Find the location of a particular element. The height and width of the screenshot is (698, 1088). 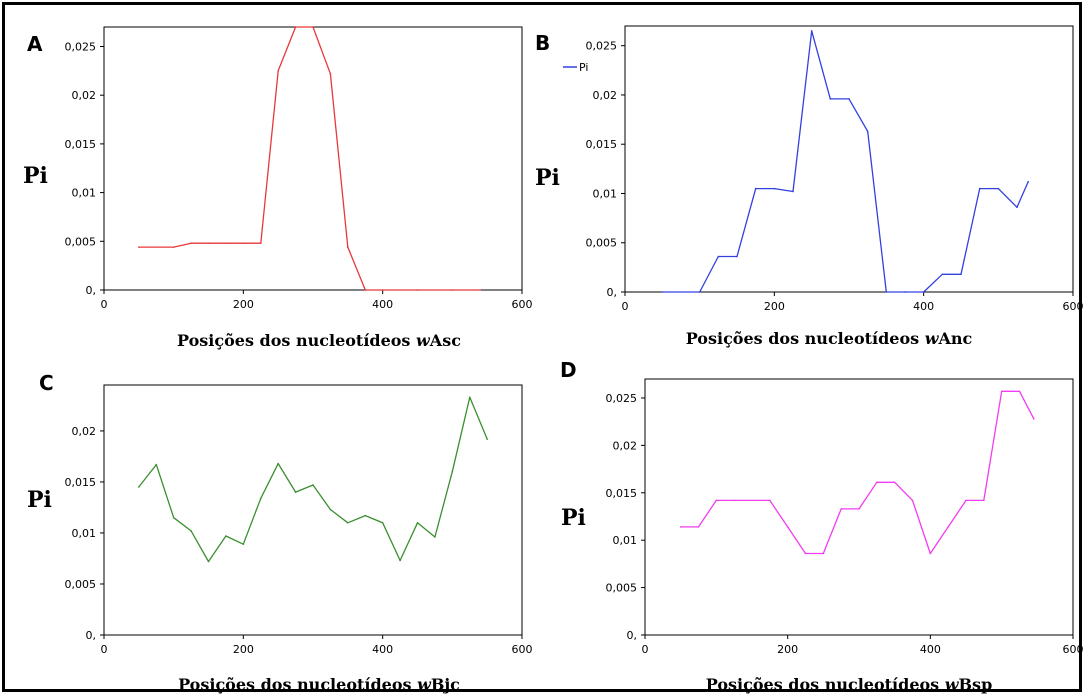

panel-label: A is located at coordinates (35, 44).